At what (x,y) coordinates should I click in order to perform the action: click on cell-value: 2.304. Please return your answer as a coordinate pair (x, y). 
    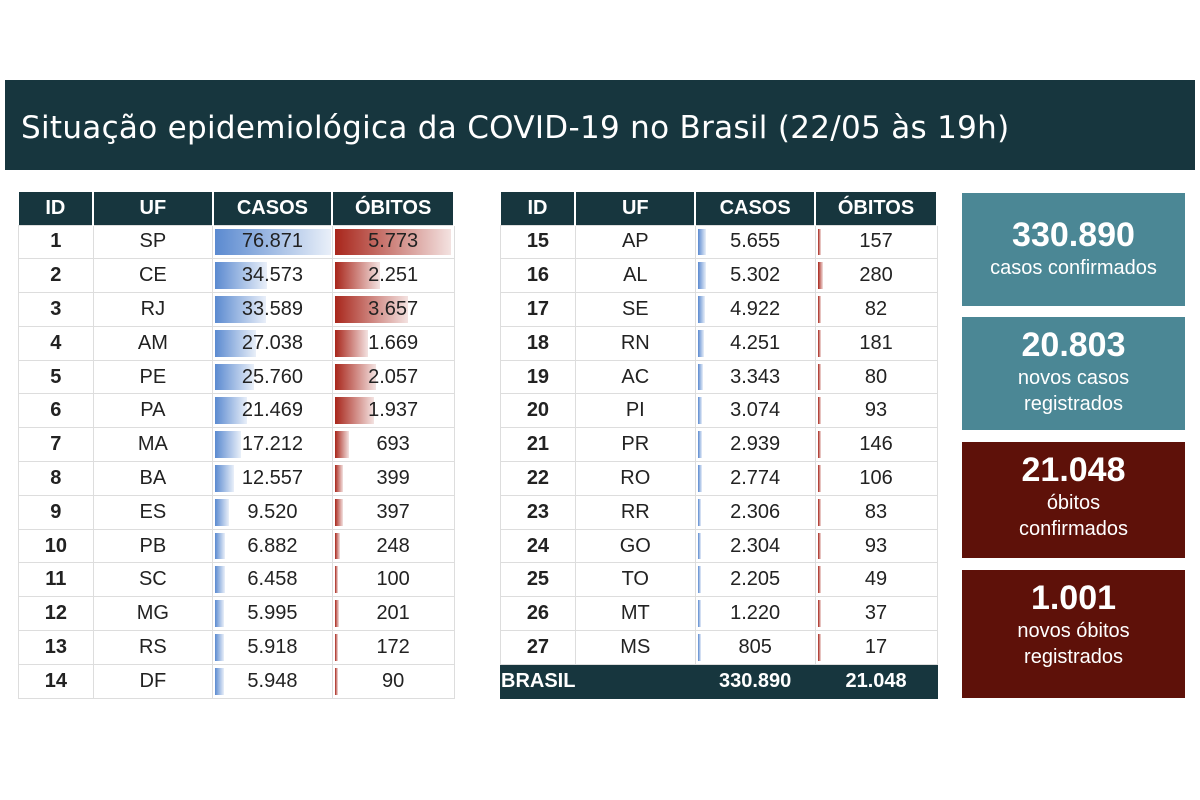
    Looking at the image, I should click on (755, 545).